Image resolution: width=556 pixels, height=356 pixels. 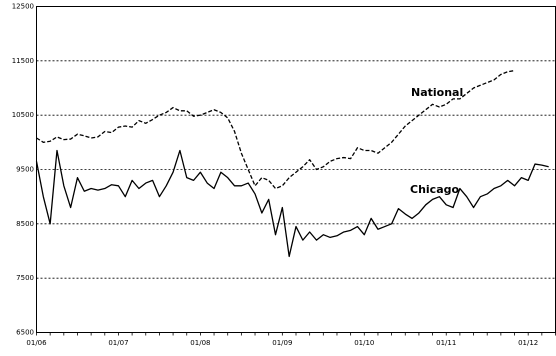 What do you see at coordinates (25, 333) in the screenshot?
I see `y-tick-label: 6500` at bounding box center [25, 333].